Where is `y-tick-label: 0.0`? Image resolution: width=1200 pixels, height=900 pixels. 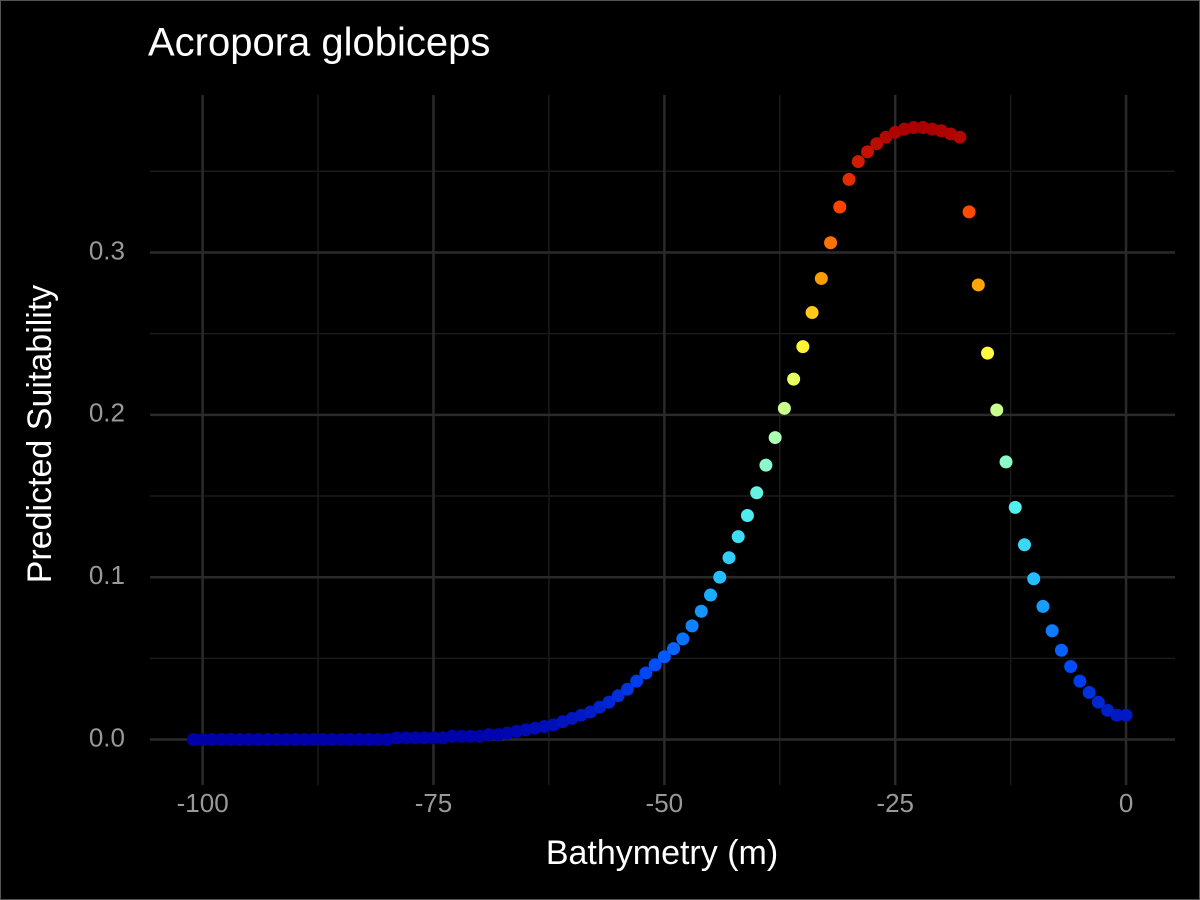 y-tick-label: 0.0 is located at coordinates (107, 737).